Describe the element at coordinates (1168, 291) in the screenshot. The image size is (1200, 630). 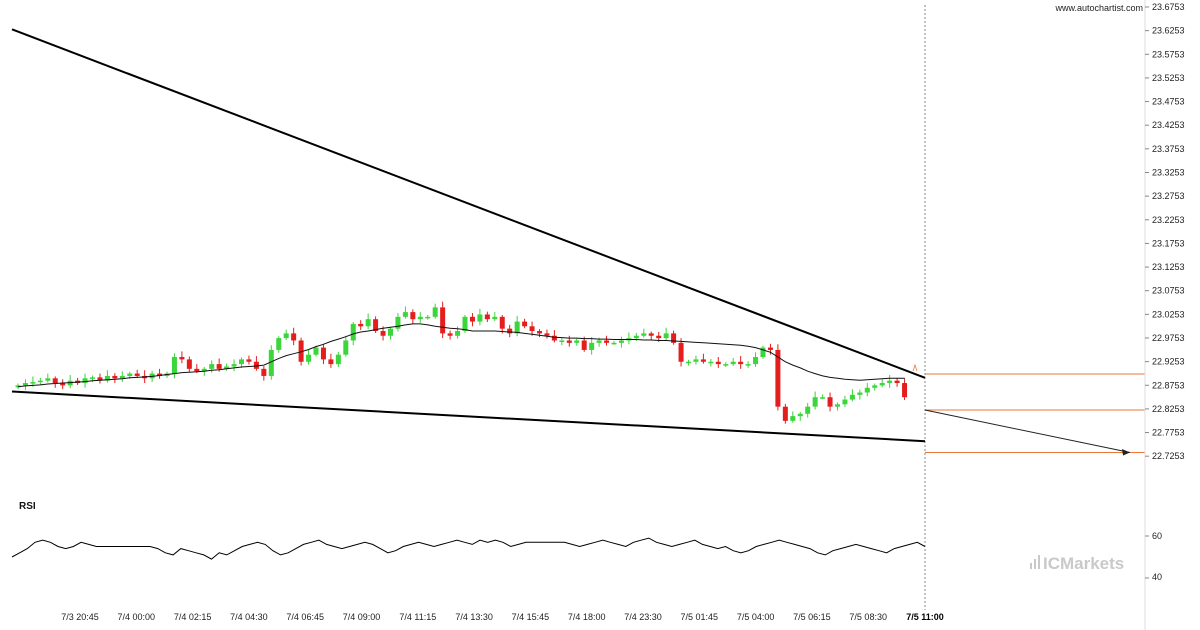
I see `price-tick-label: 23.0753` at that location.